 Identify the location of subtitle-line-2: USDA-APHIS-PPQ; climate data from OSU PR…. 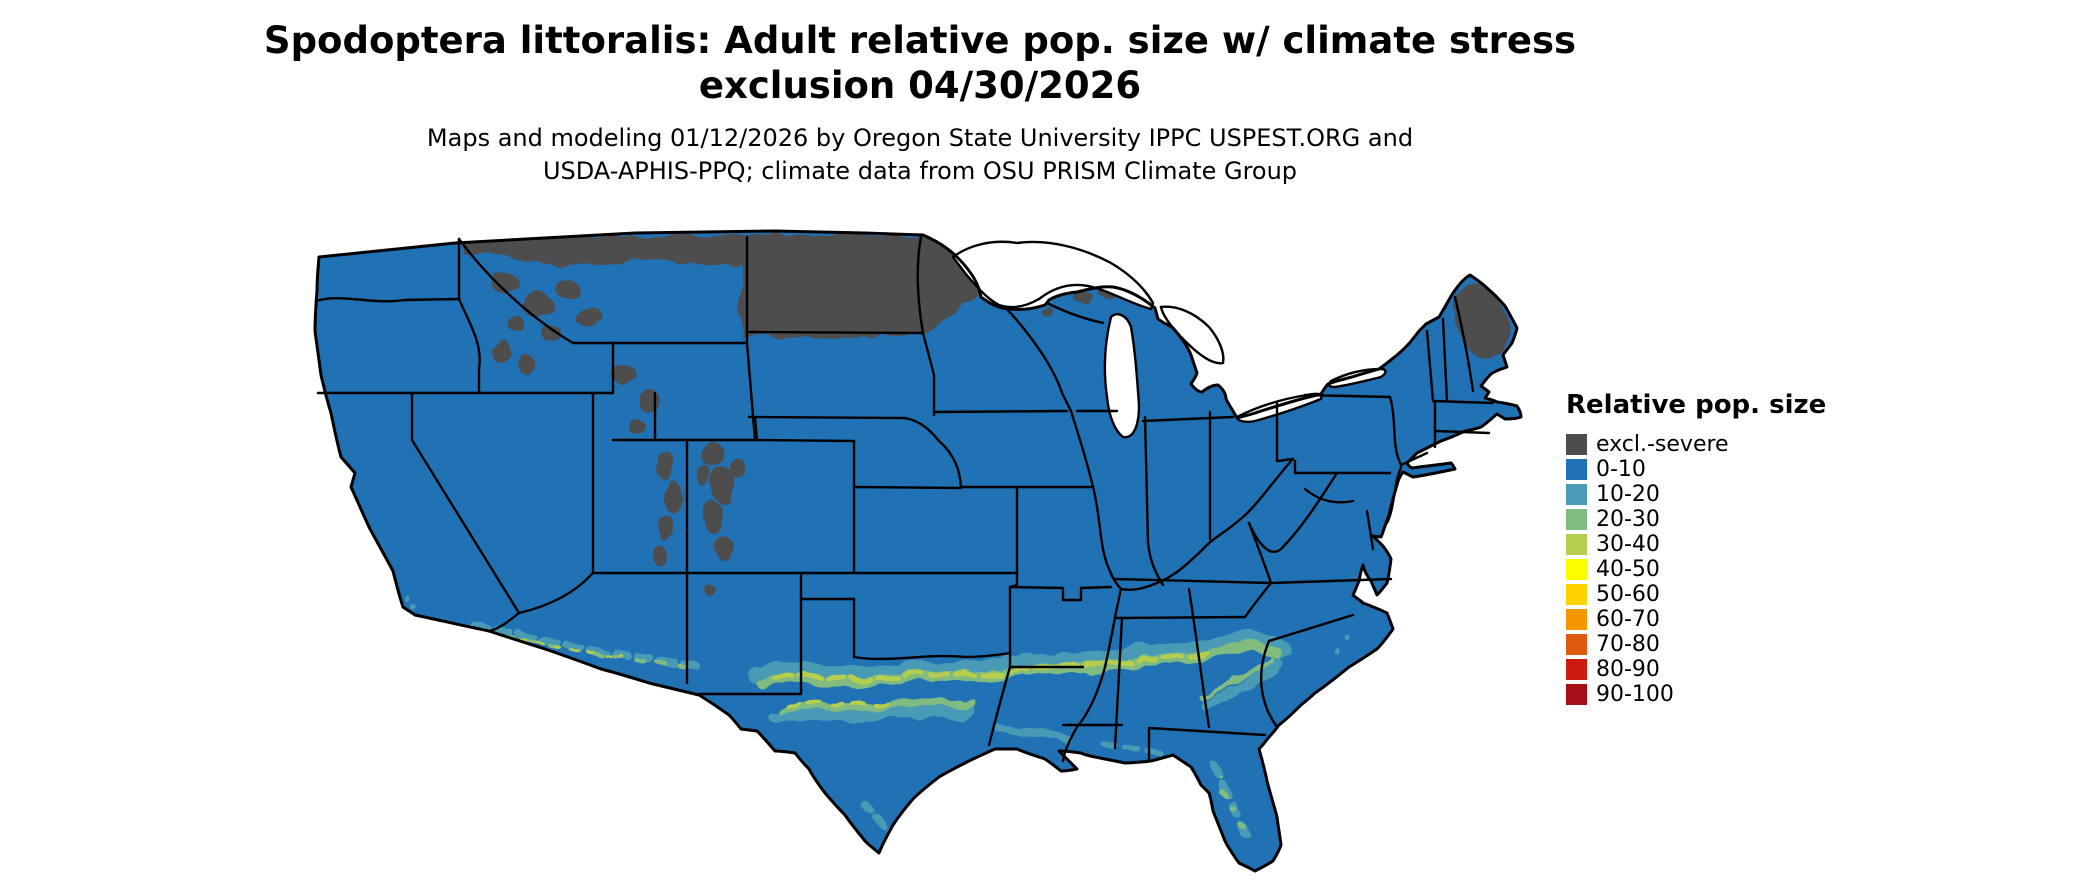
(920, 171).